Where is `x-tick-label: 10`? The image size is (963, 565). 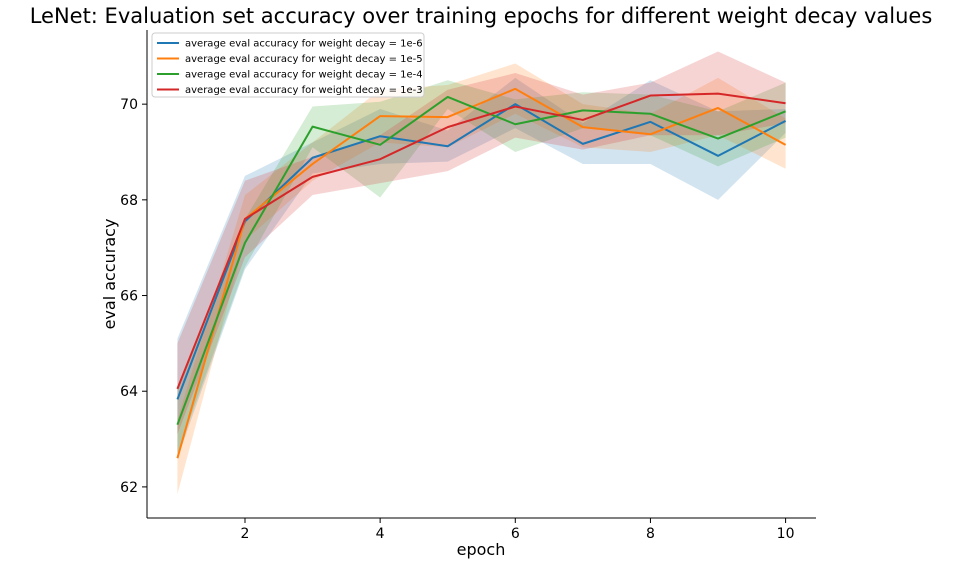
x-tick-label: 10 is located at coordinates (786, 534).